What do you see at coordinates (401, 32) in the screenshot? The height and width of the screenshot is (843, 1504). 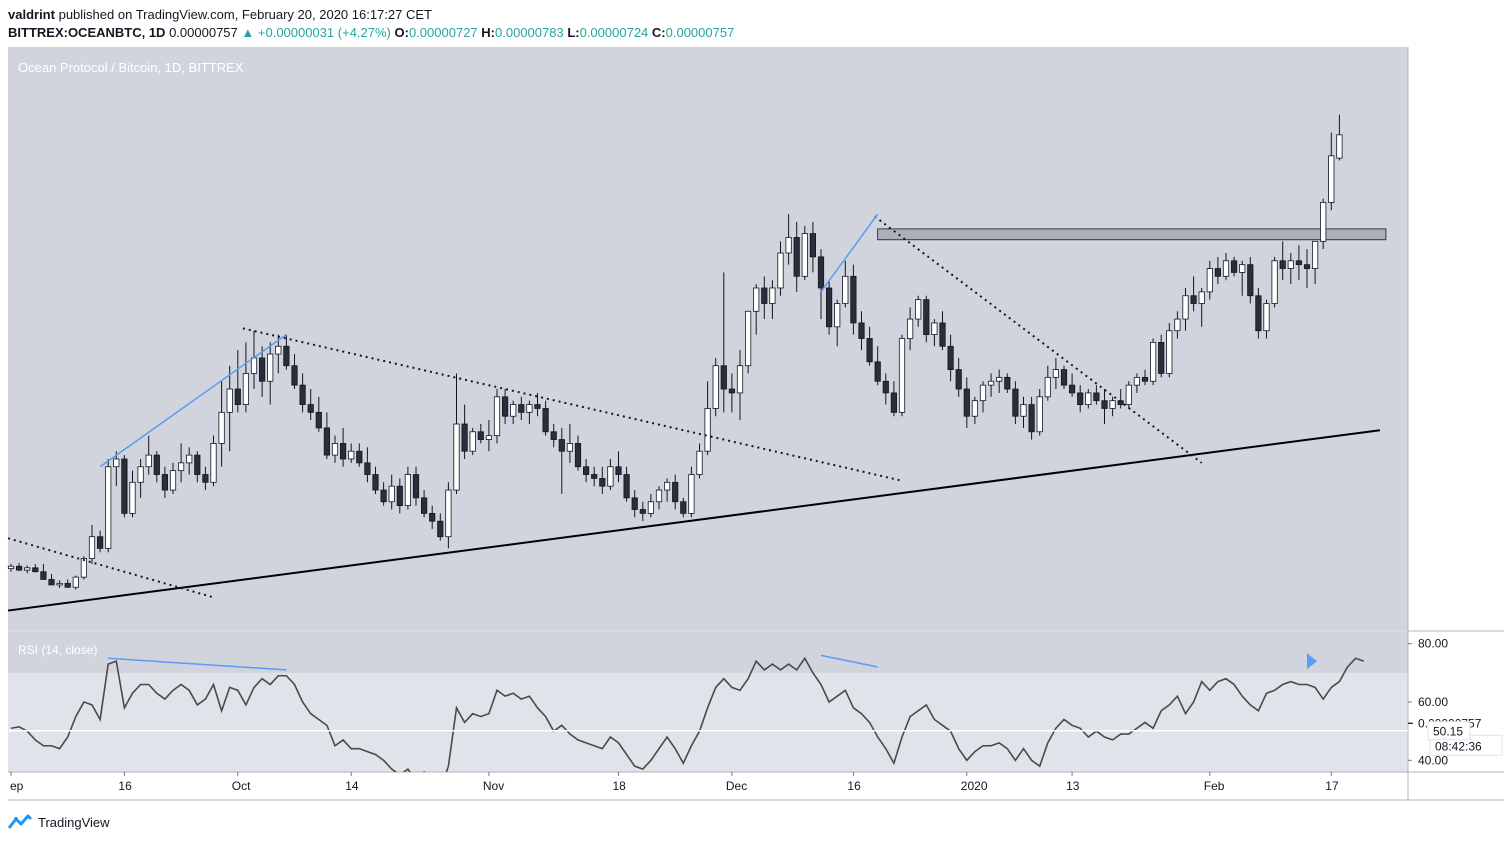 I see `open-label: O:` at bounding box center [401, 32].